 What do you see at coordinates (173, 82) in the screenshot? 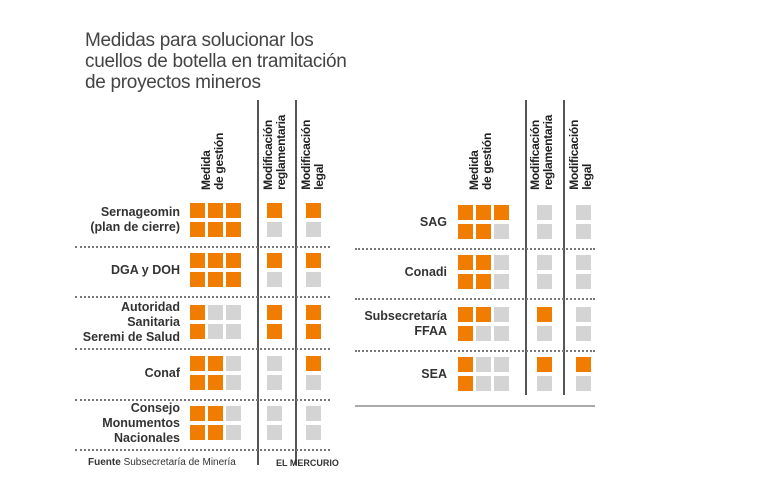
I see `title-line: de proyectos mineros` at bounding box center [173, 82].